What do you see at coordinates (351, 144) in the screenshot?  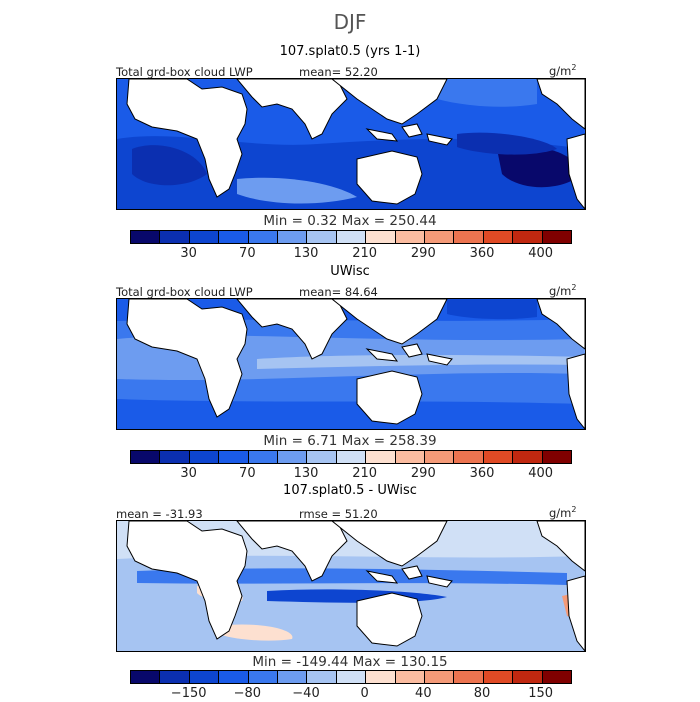 I see `panel-1-map` at bounding box center [351, 144].